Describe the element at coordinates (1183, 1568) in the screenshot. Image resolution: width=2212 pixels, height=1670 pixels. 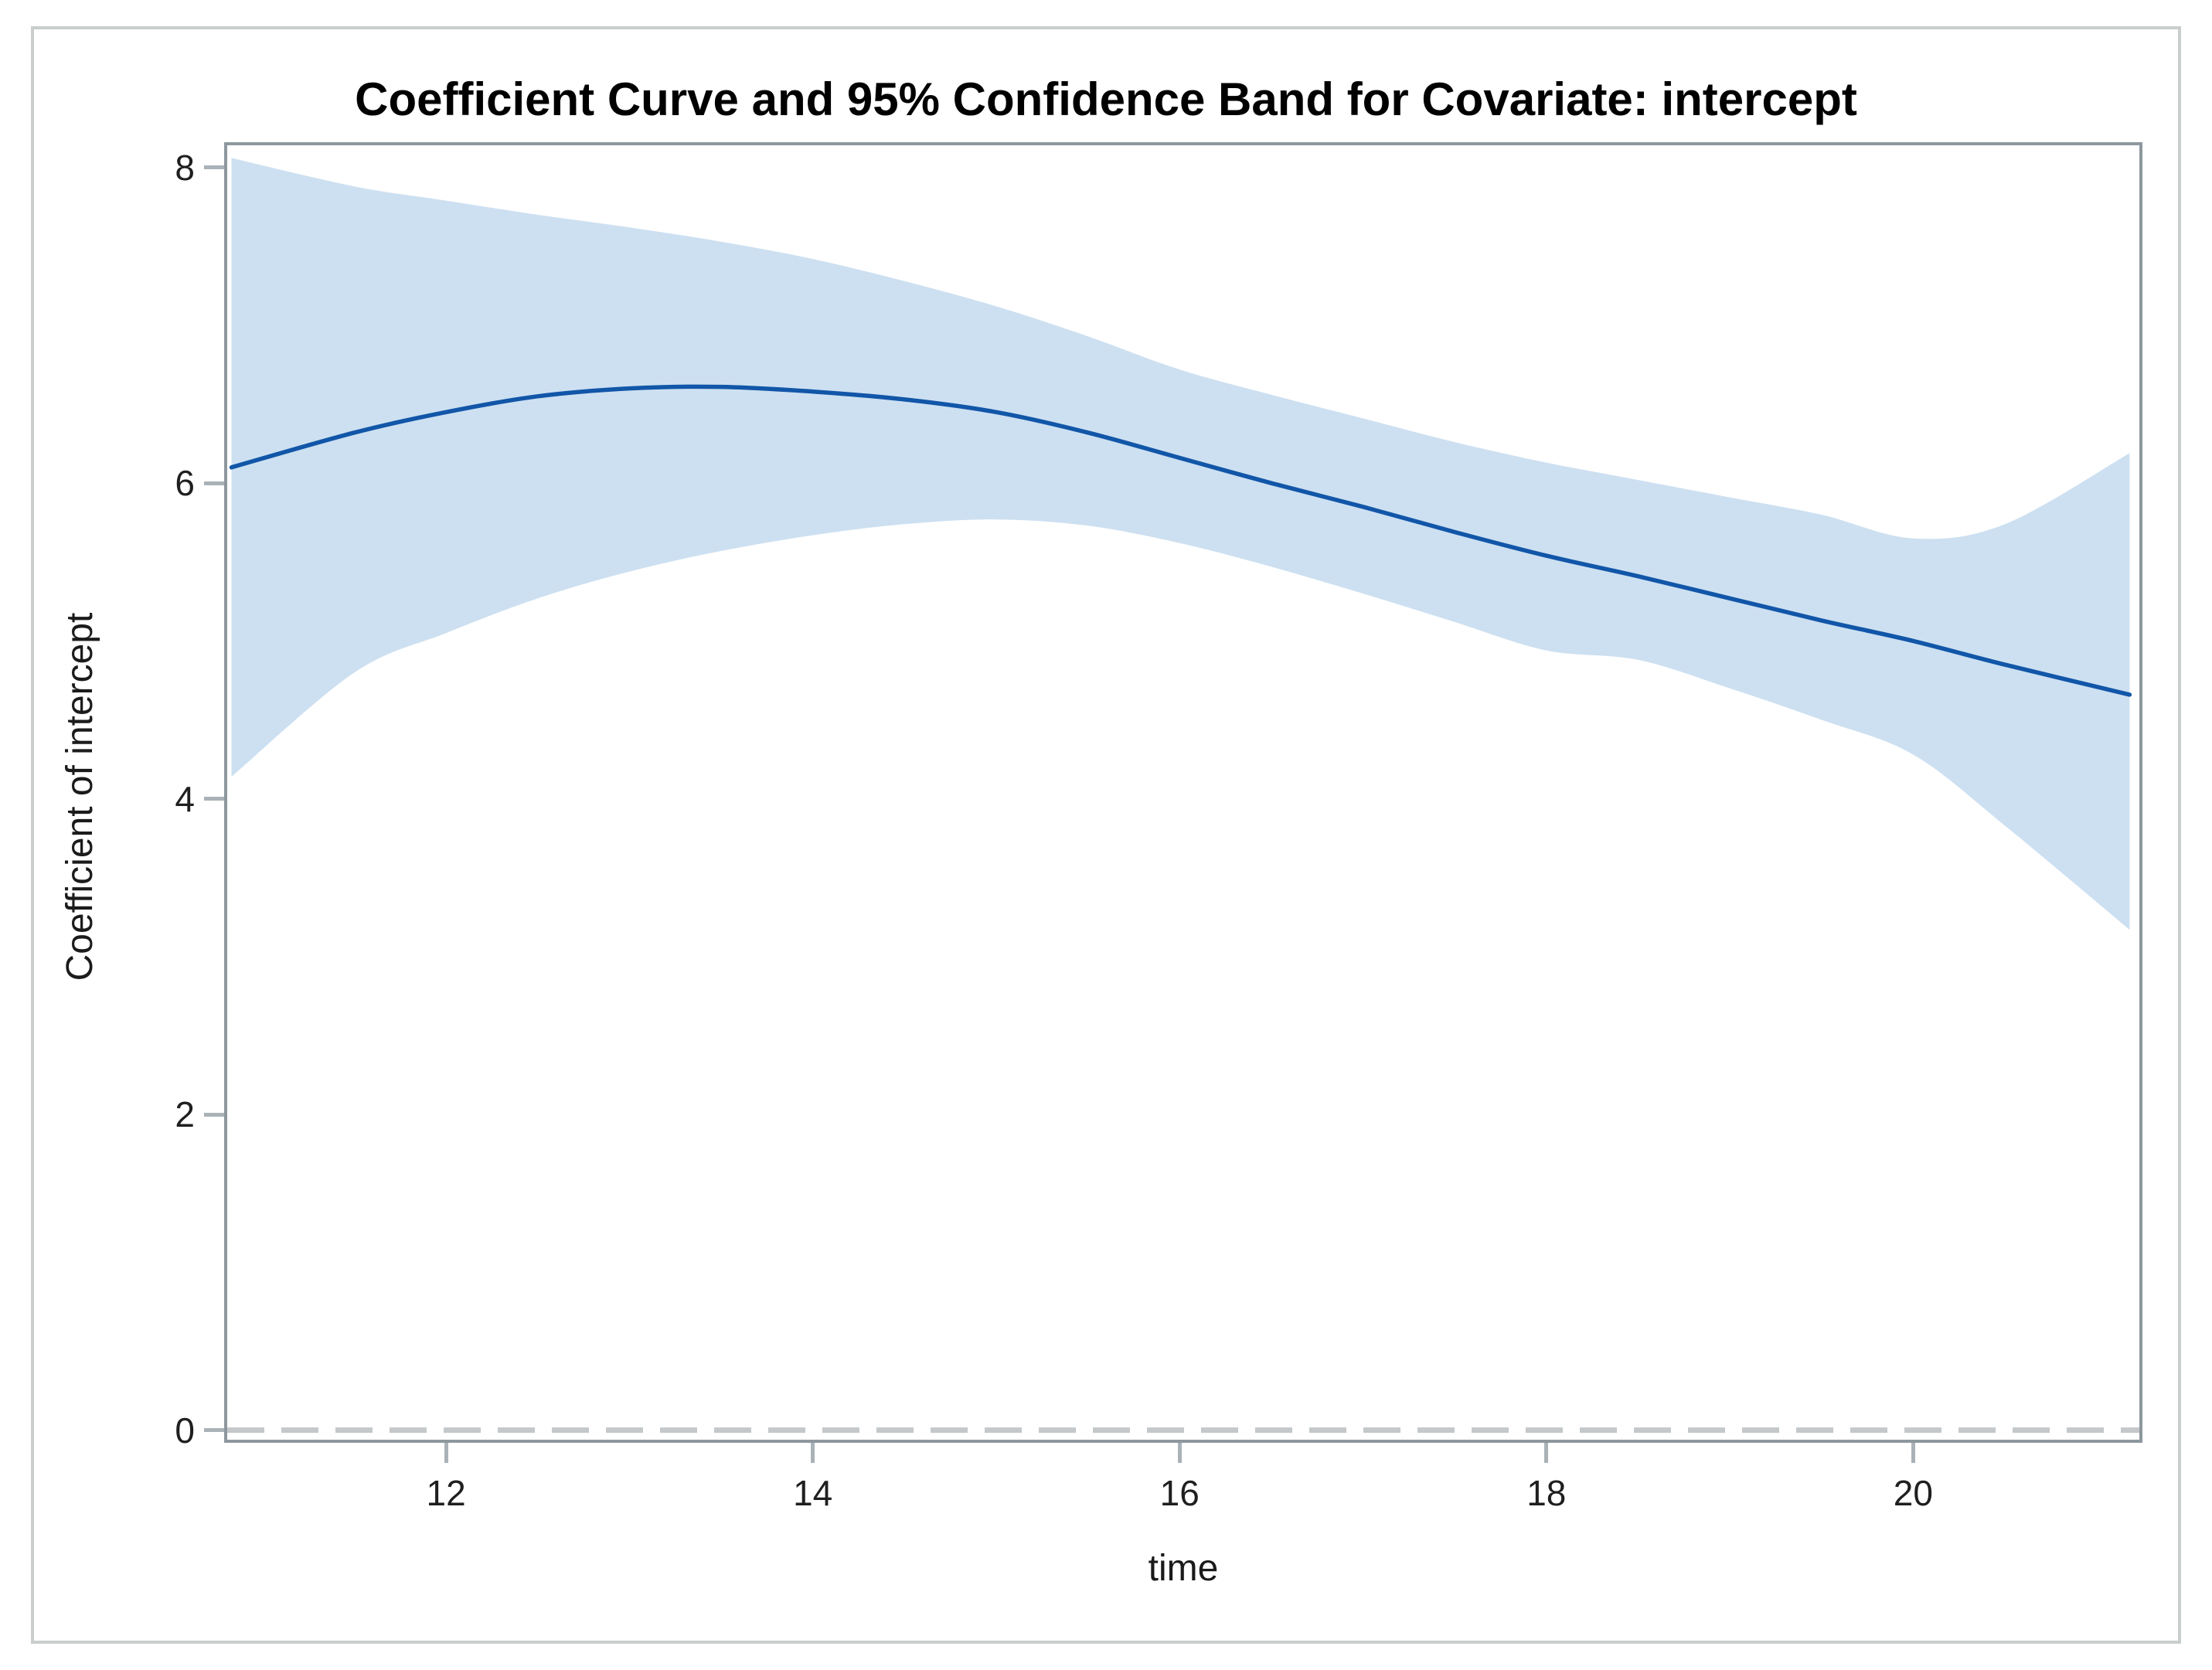
I see `x-axis-label: time` at that location.